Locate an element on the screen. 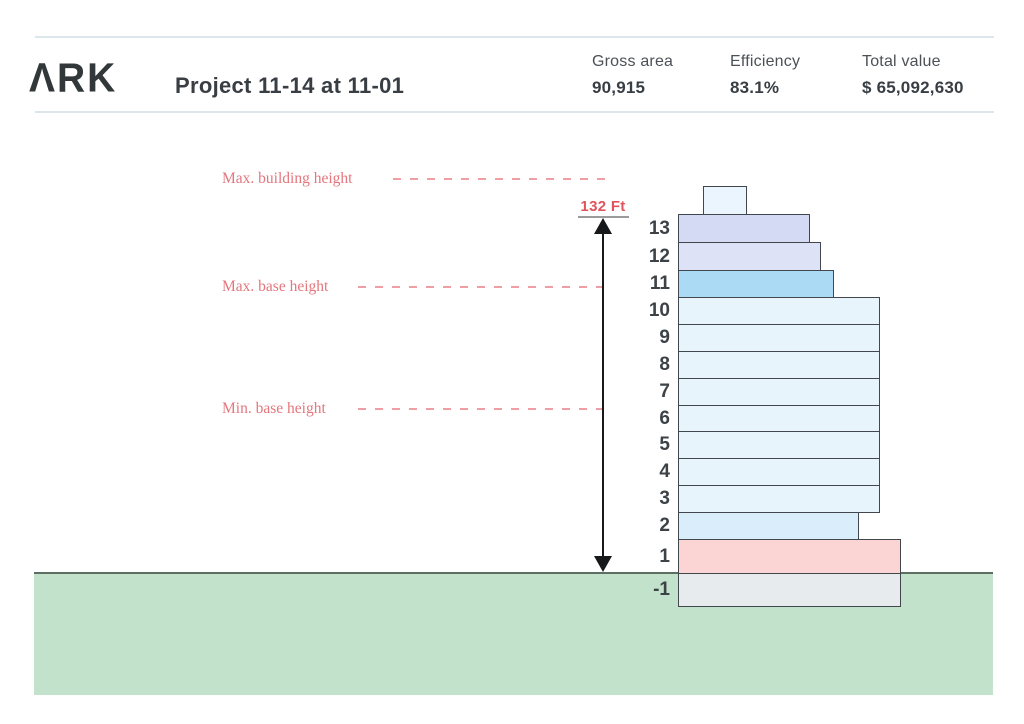  min-base-height-dash-line is located at coordinates (481, 409).